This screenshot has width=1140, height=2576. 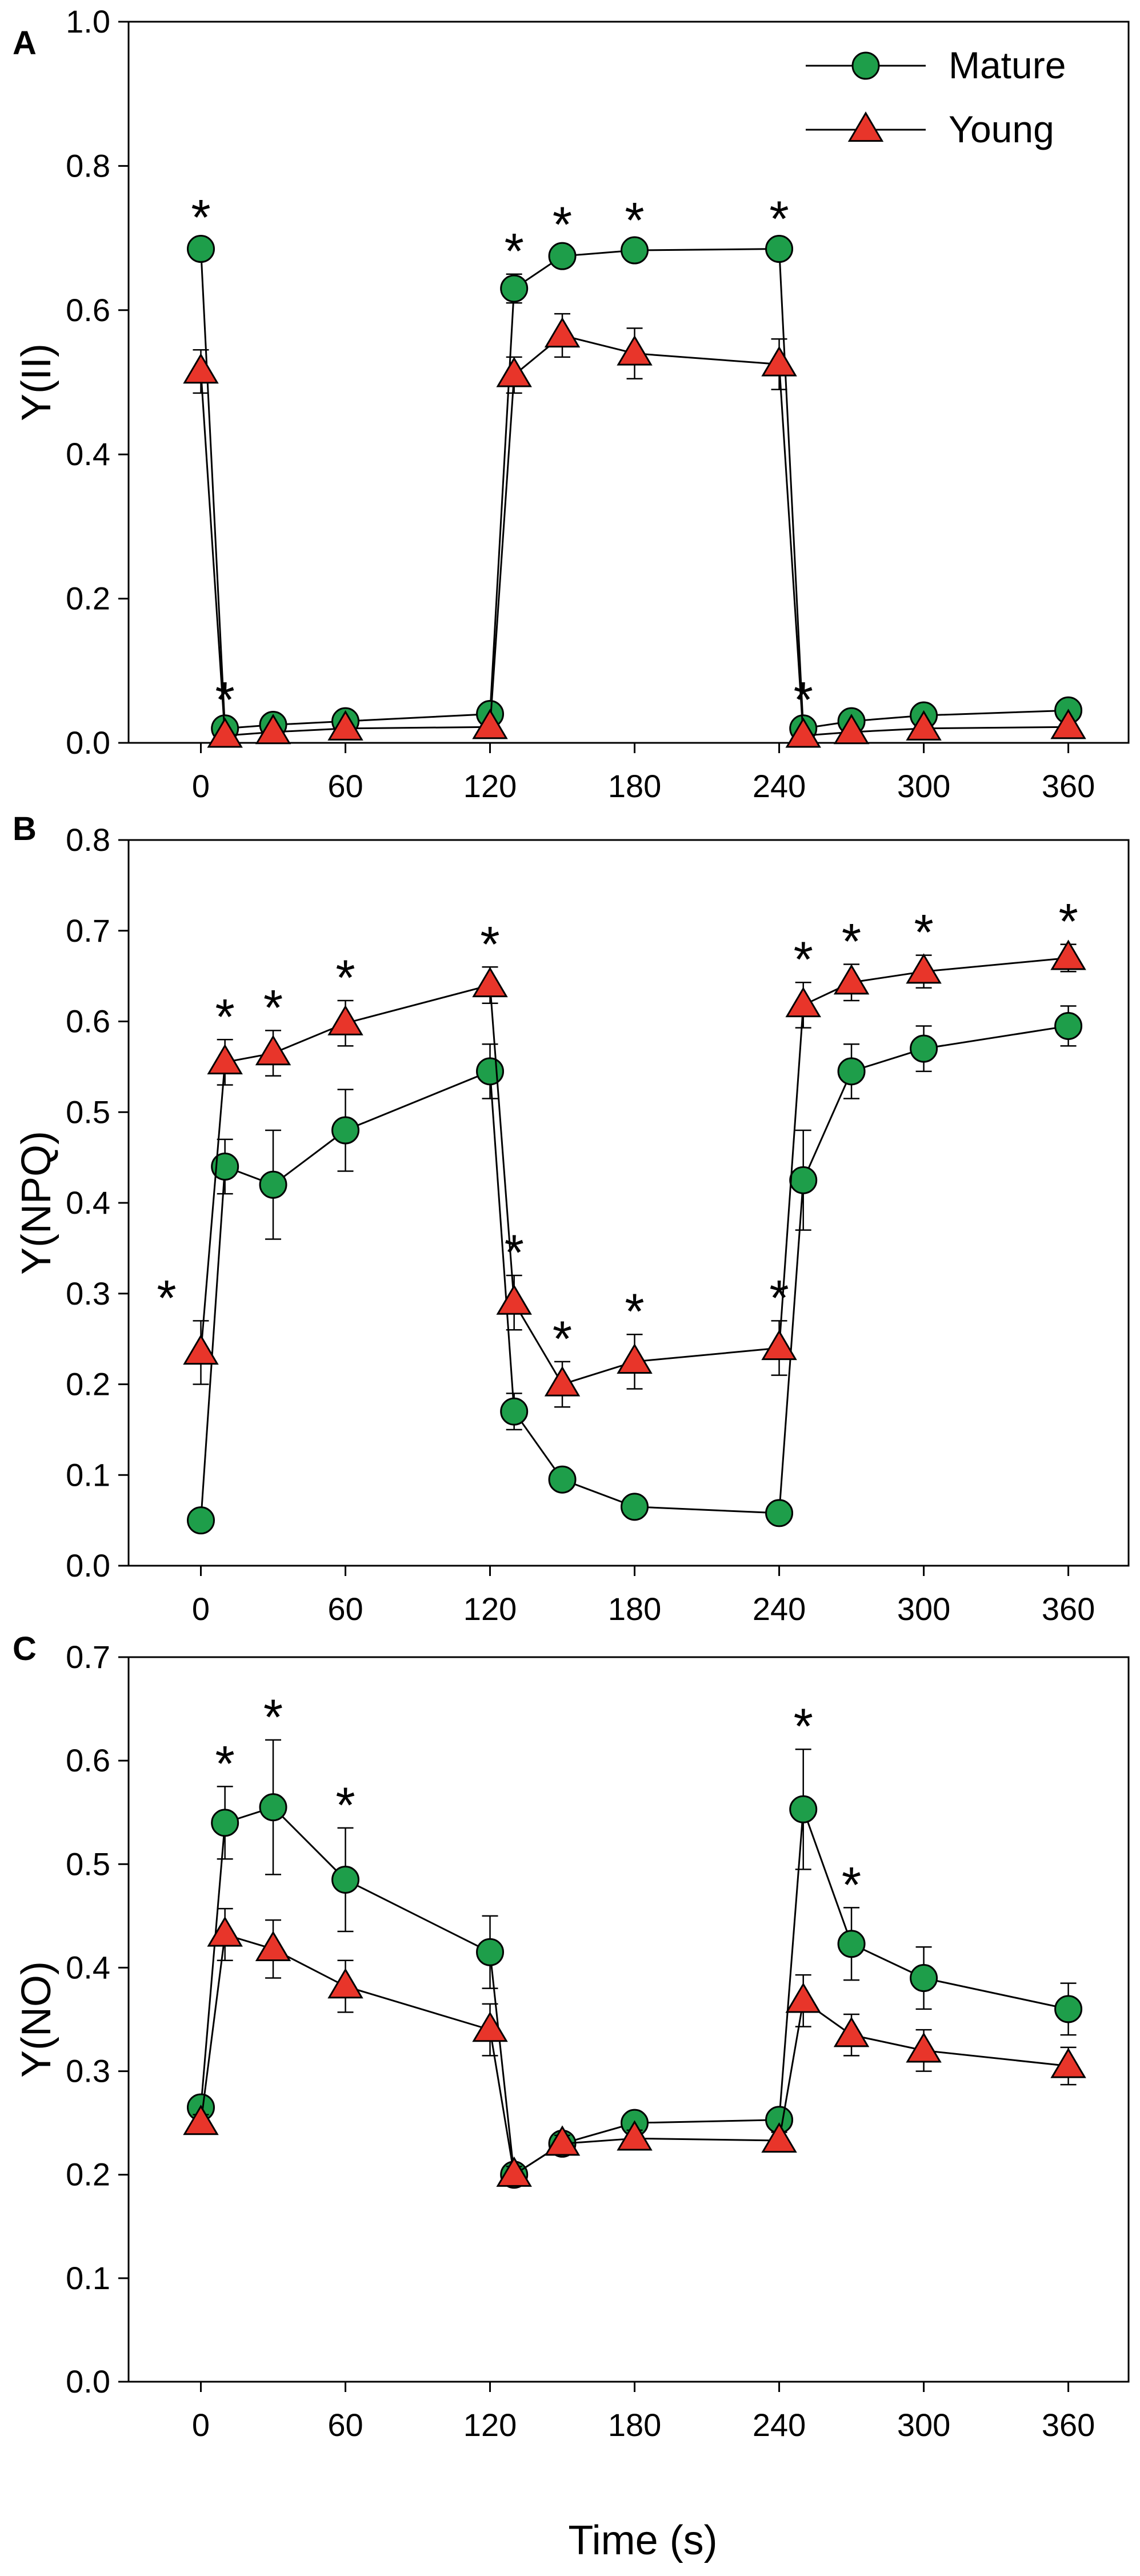 I want to click on y-tick-label: 0.7, so click(x=88, y=1657).